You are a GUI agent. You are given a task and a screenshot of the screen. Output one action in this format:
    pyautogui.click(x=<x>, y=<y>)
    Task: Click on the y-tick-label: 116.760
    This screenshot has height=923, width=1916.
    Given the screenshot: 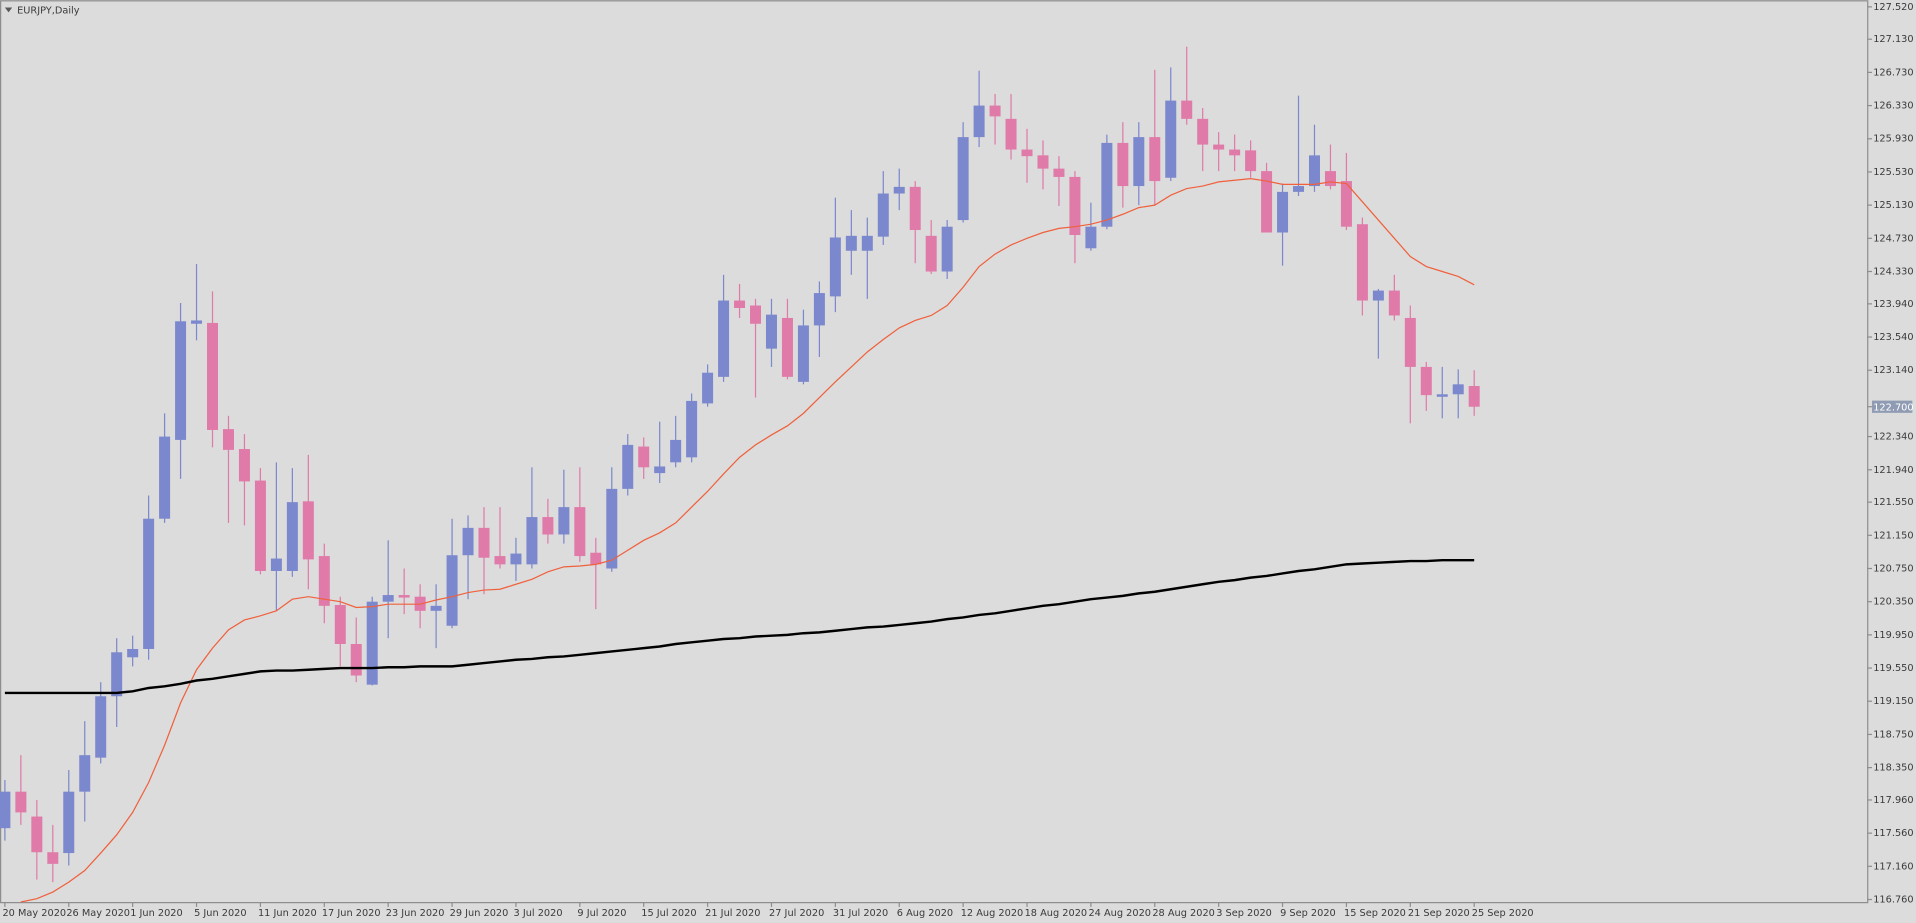 What is the action you would take?
    pyautogui.click(x=1893, y=900)
    